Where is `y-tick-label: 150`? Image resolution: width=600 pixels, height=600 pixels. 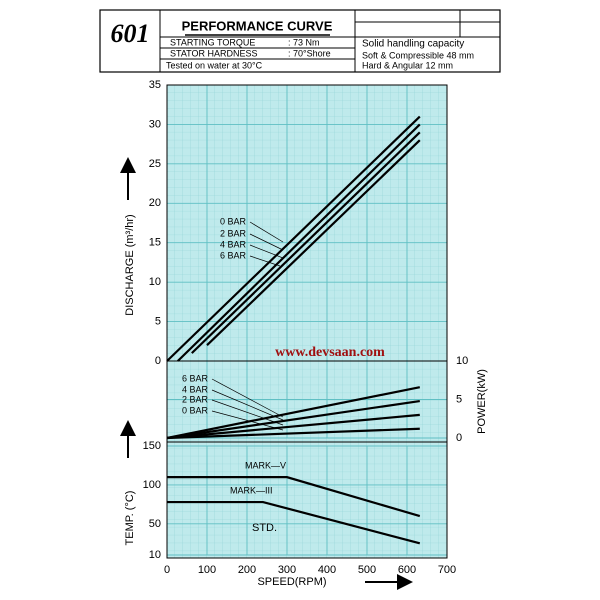 y-tick-label: 150 is located at coordinates (152, 446).